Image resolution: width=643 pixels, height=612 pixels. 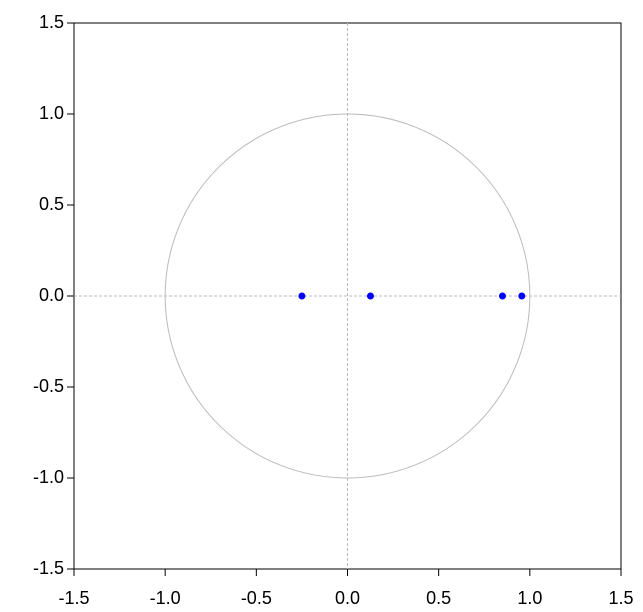 I want to click on x-tick-label: -1.0, so click(x=165, y=598).